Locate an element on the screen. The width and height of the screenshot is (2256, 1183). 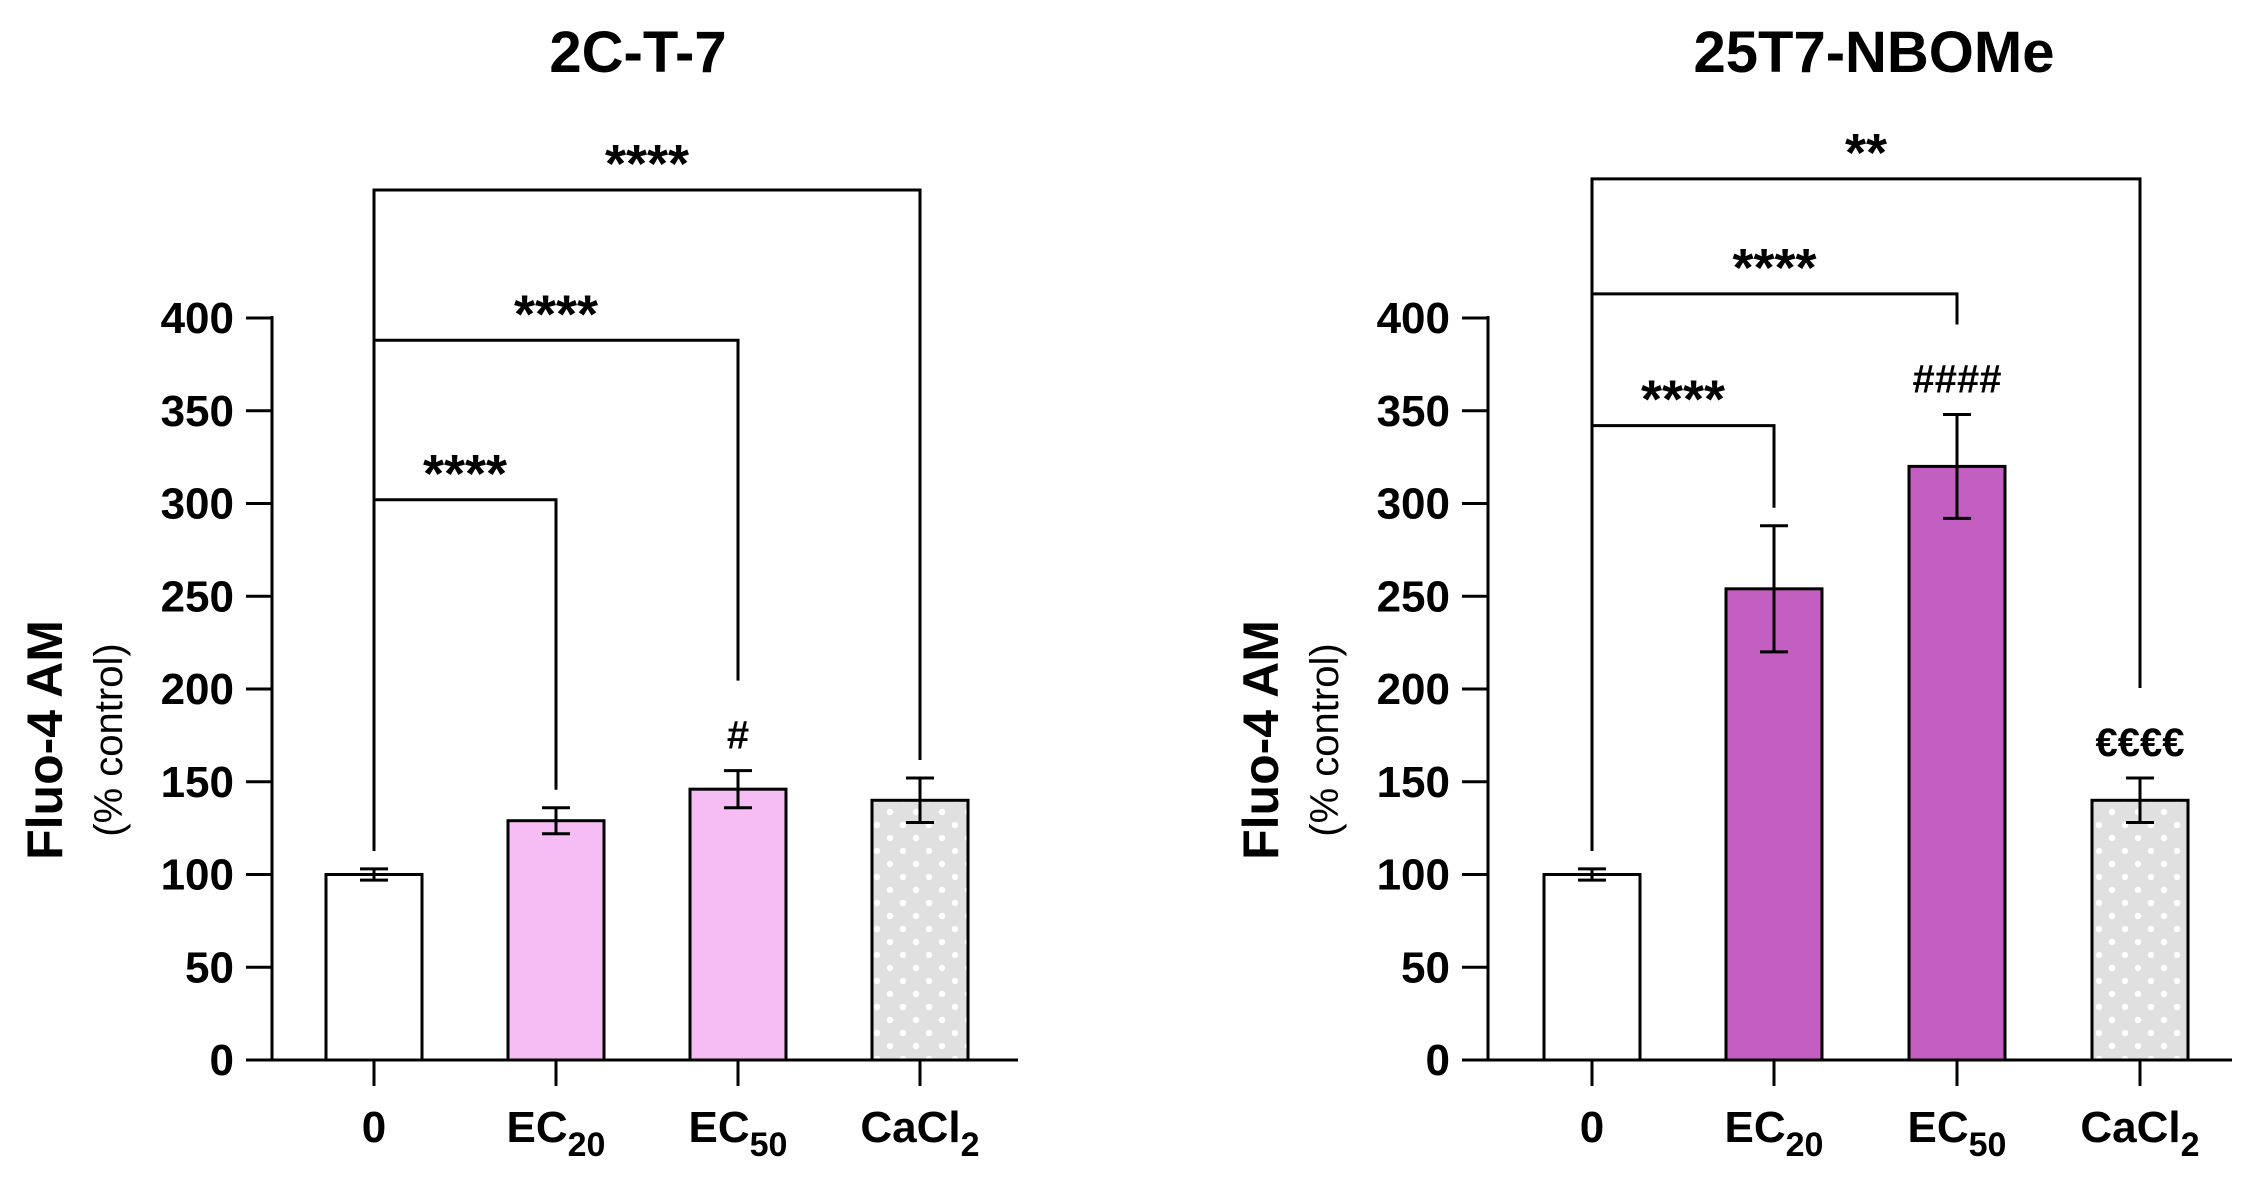
significance-mark: €€€€ is located at coordinates (2140, 743).